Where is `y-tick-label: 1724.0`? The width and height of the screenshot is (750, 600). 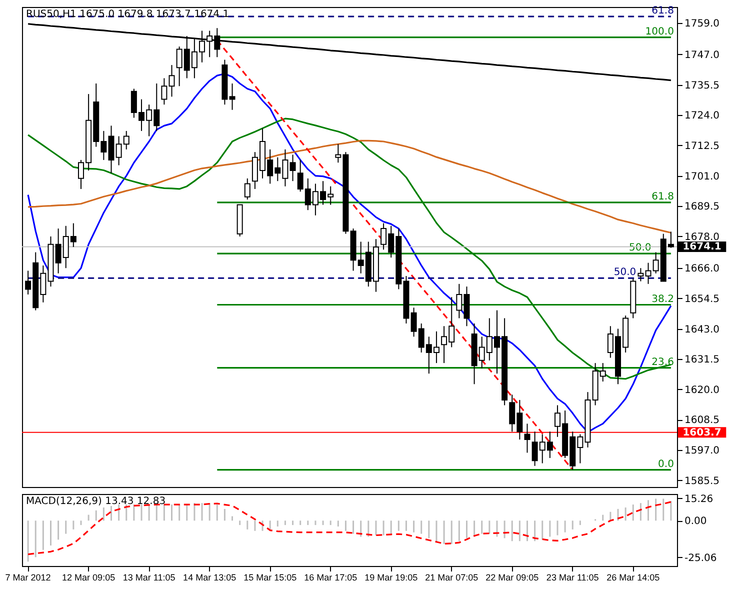
y-tick-label: 1724.0 is located at coordinates (702, 116).